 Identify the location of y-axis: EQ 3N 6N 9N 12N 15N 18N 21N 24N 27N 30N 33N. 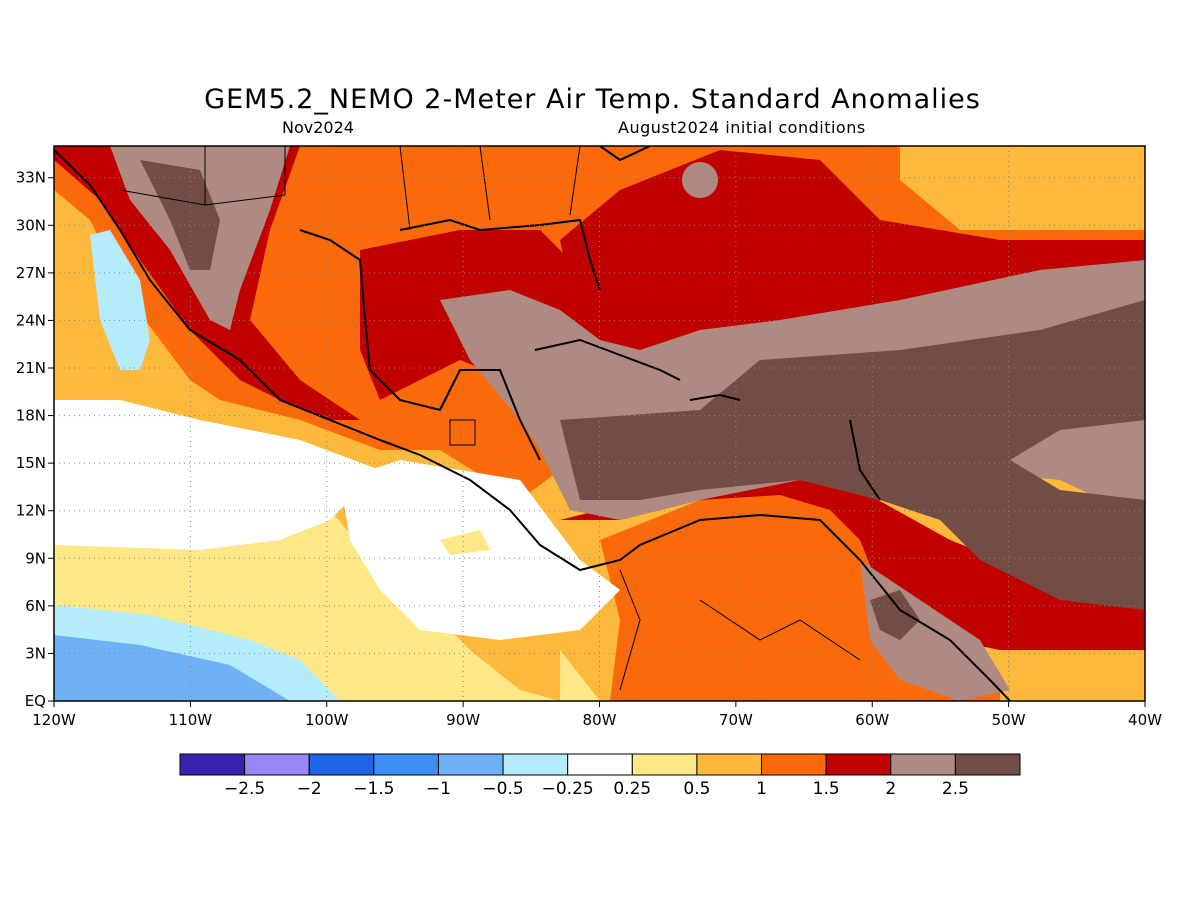
(35, 439).